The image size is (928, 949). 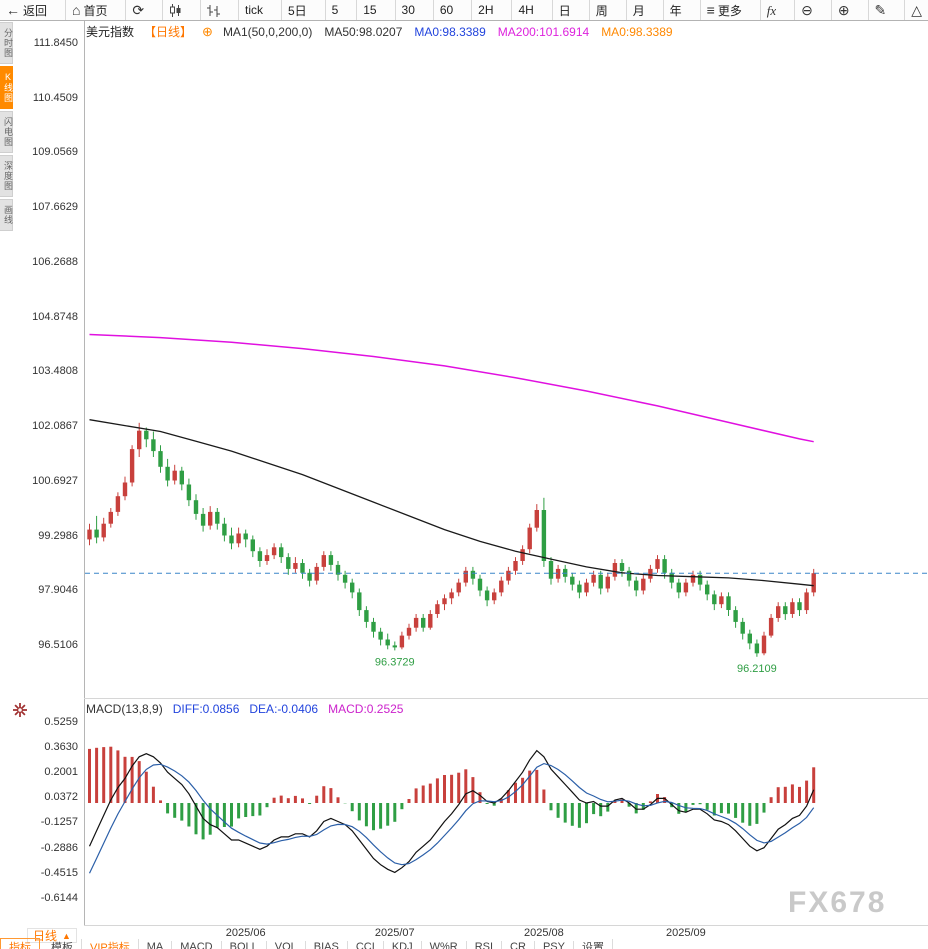 I want to click on sidebar: 分时图 K线图闪电图深度图画线, so click(x=6, y=126).